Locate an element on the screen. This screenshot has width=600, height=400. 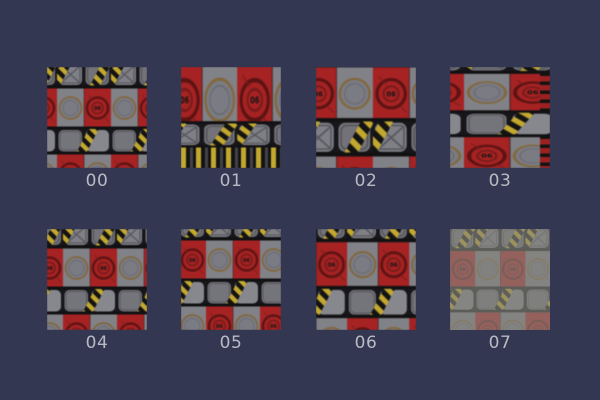
thumbnail-cell-03: 03 is located at coordinates (500, 129).